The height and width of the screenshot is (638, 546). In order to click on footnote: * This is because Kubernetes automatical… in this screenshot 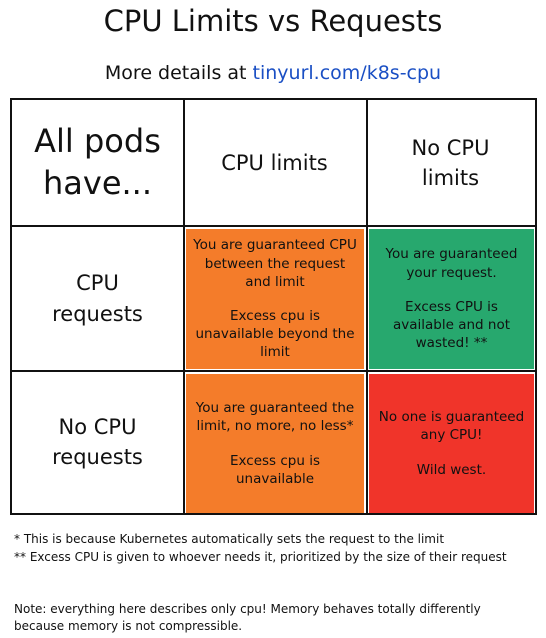, I will do `click(229, 539)`.